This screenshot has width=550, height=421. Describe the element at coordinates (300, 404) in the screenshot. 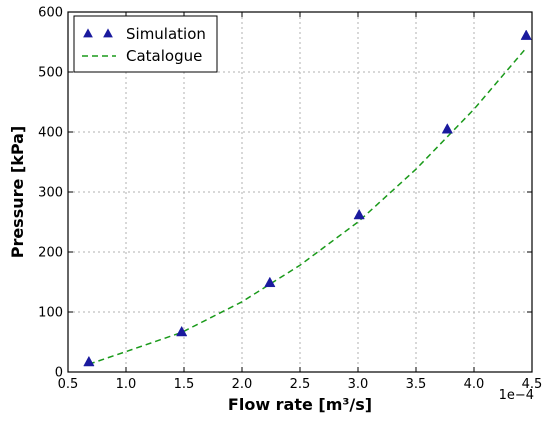

I see `x-axis-label: Flow rate [m³/s]` at that location.